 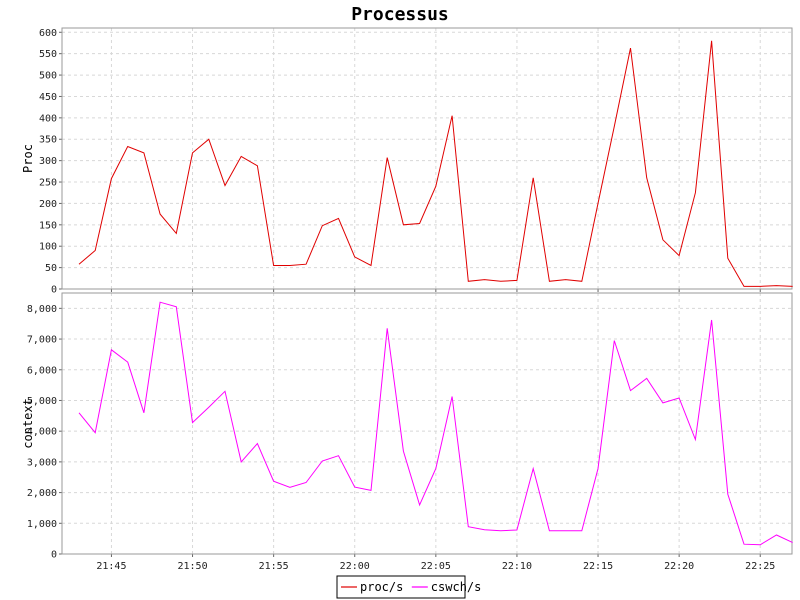 I want to click on y-tick-label: 600, so click(x=48, y=33).